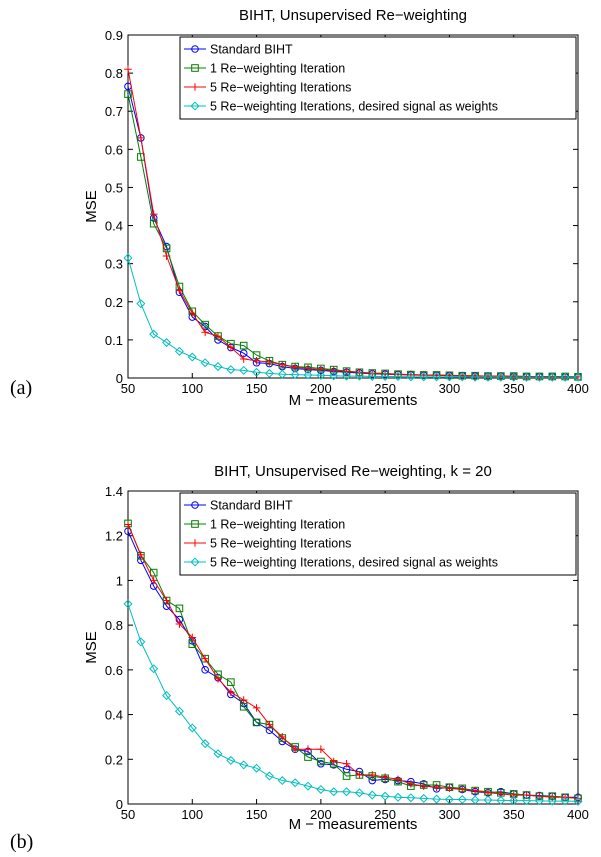 The height and width of the screenshot is (857, 601). I want to click on y-axis-label: MSE, so click(91, 647).